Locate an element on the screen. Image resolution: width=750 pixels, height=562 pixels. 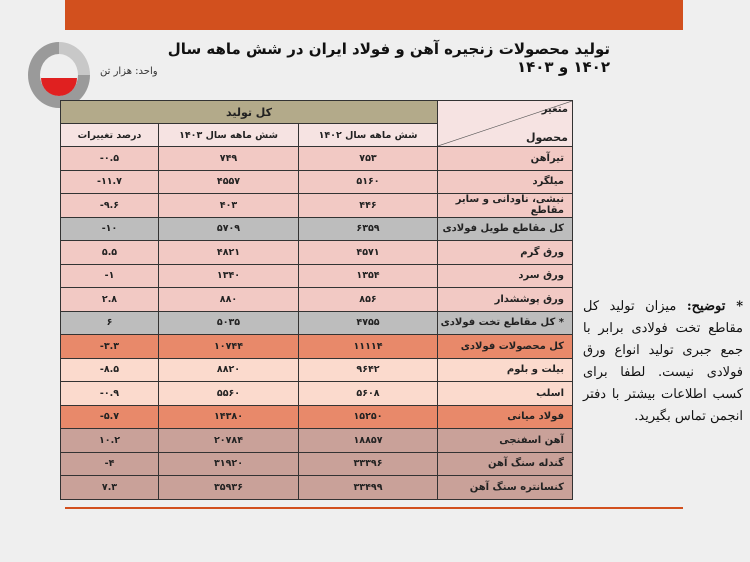
table-row: نبشی، ناودانی و سایر مقاطع ۴۴۶ ۴۰۳ -۹.۶ is located at coordinates (316, 205).